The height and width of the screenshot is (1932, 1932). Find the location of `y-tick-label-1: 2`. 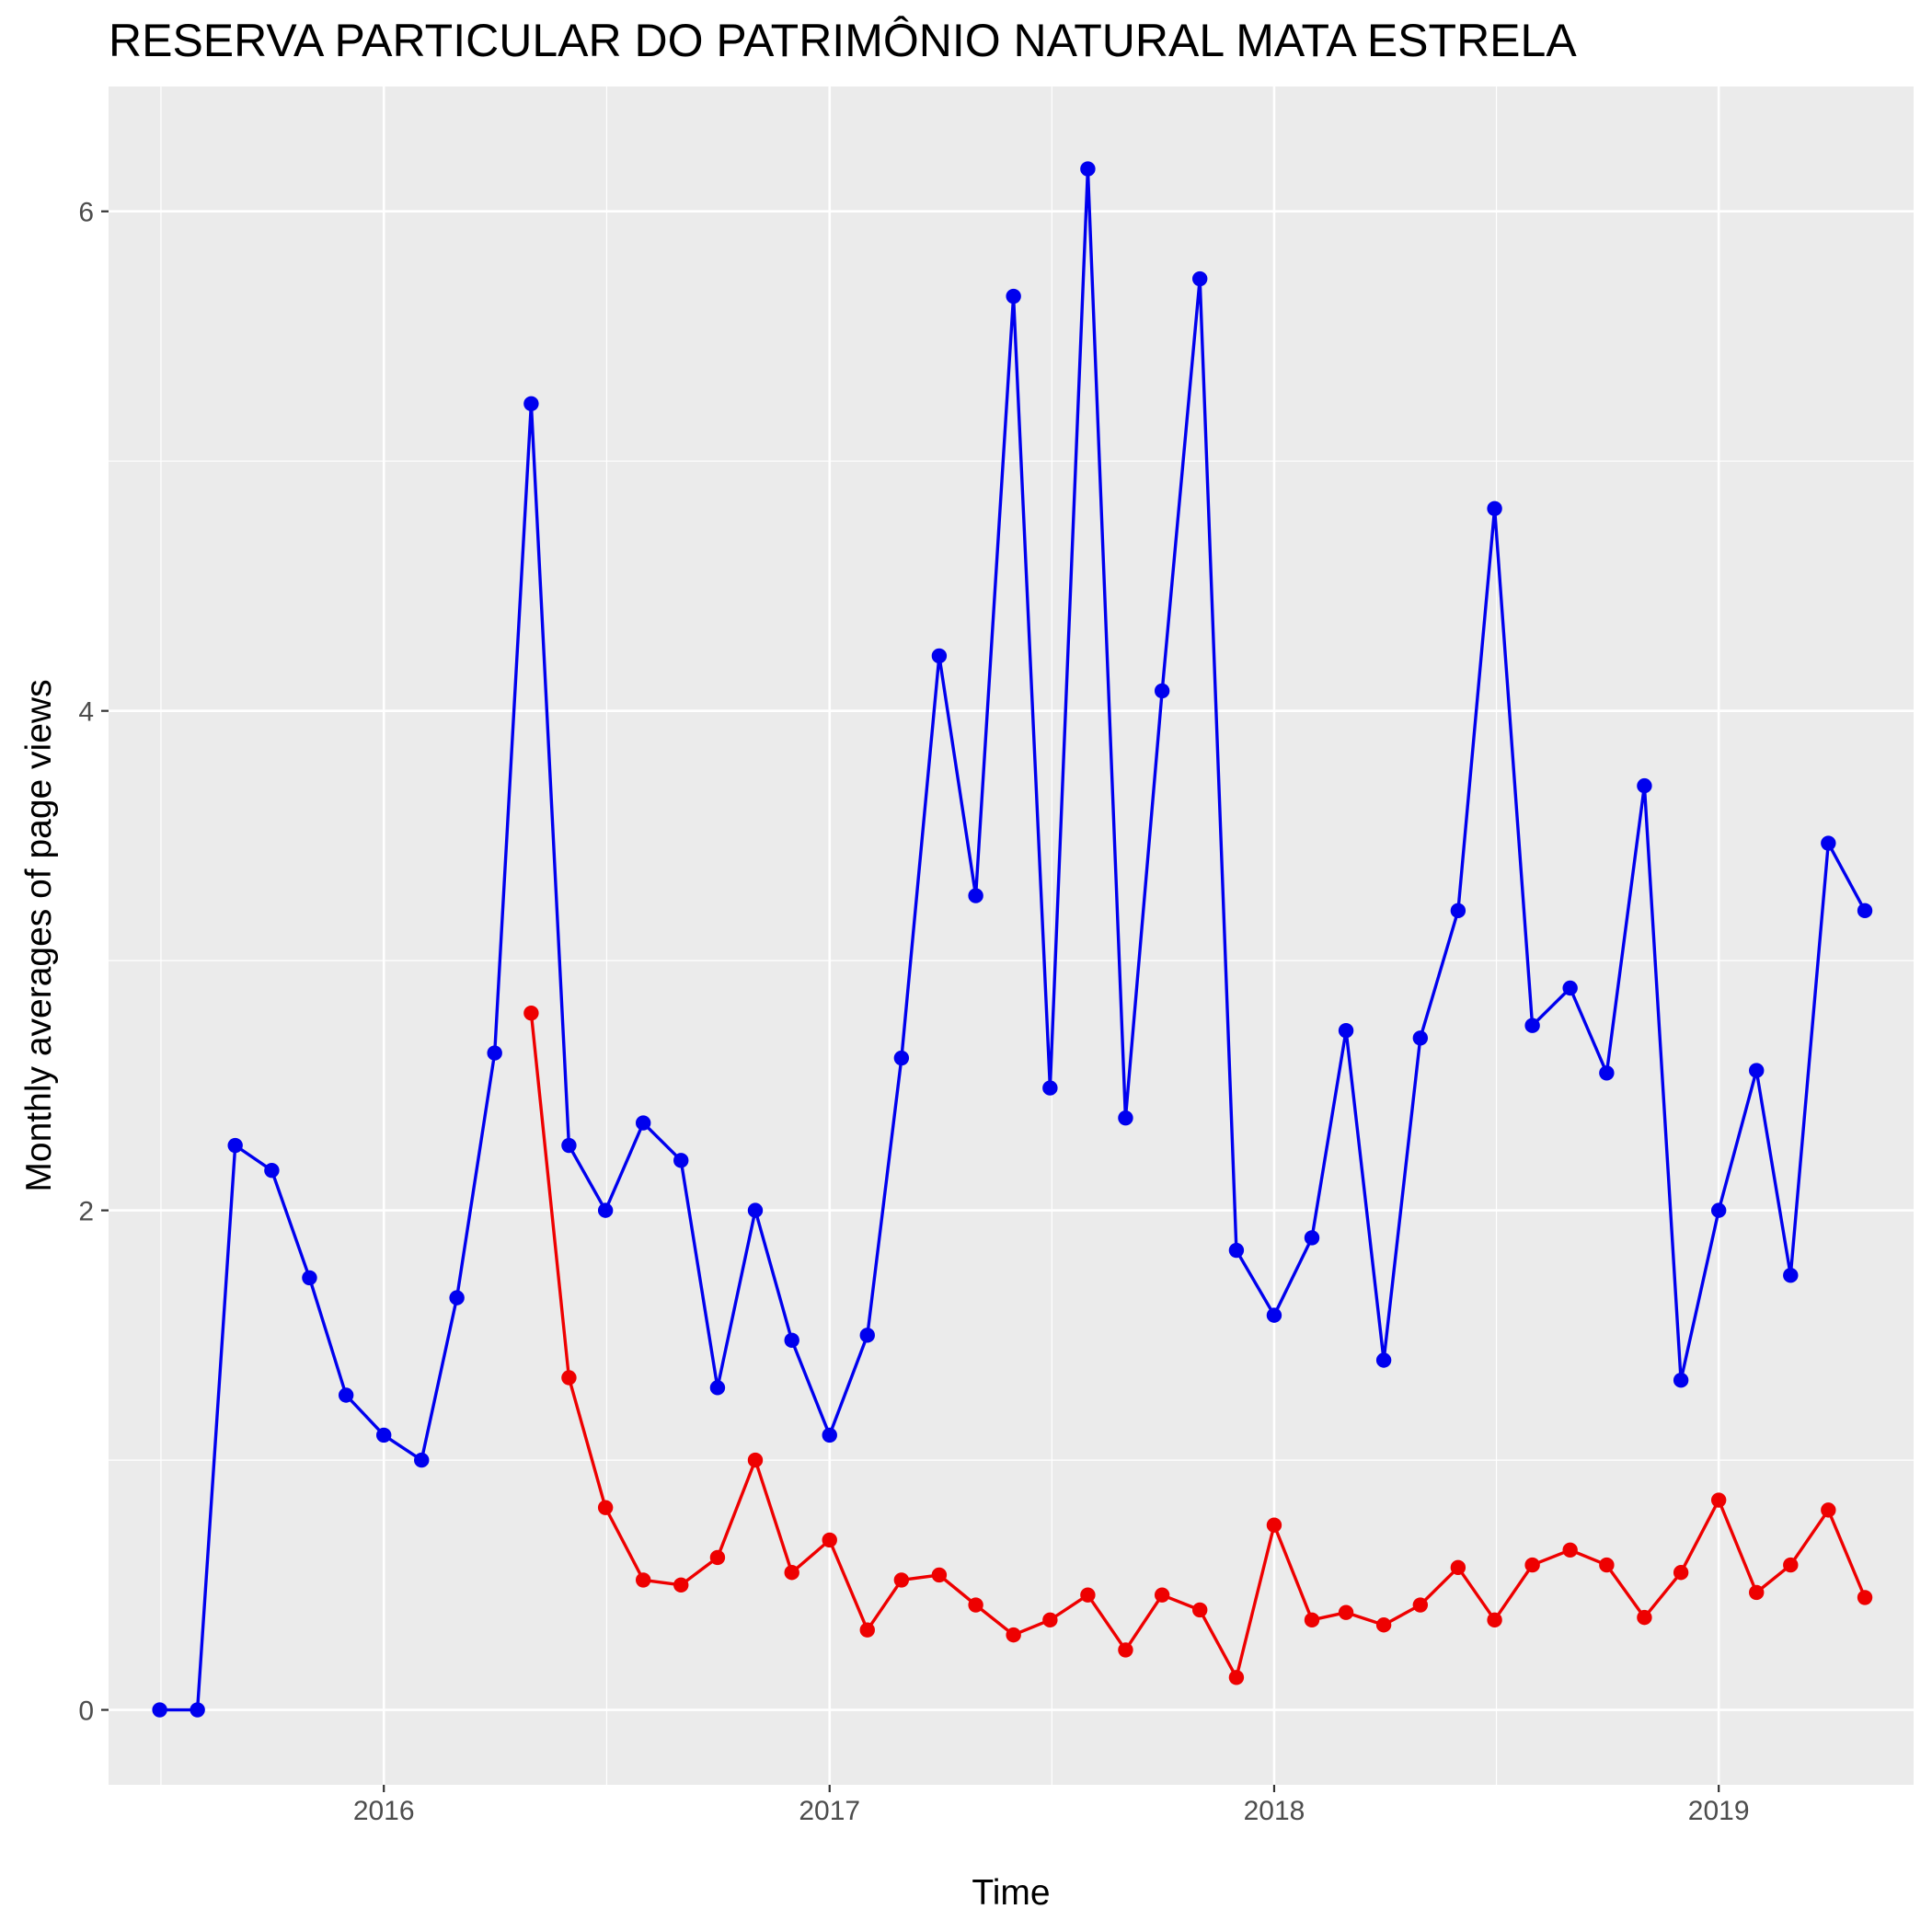

y-tick-label-1: 2 is located at coordinates (86, 1212).